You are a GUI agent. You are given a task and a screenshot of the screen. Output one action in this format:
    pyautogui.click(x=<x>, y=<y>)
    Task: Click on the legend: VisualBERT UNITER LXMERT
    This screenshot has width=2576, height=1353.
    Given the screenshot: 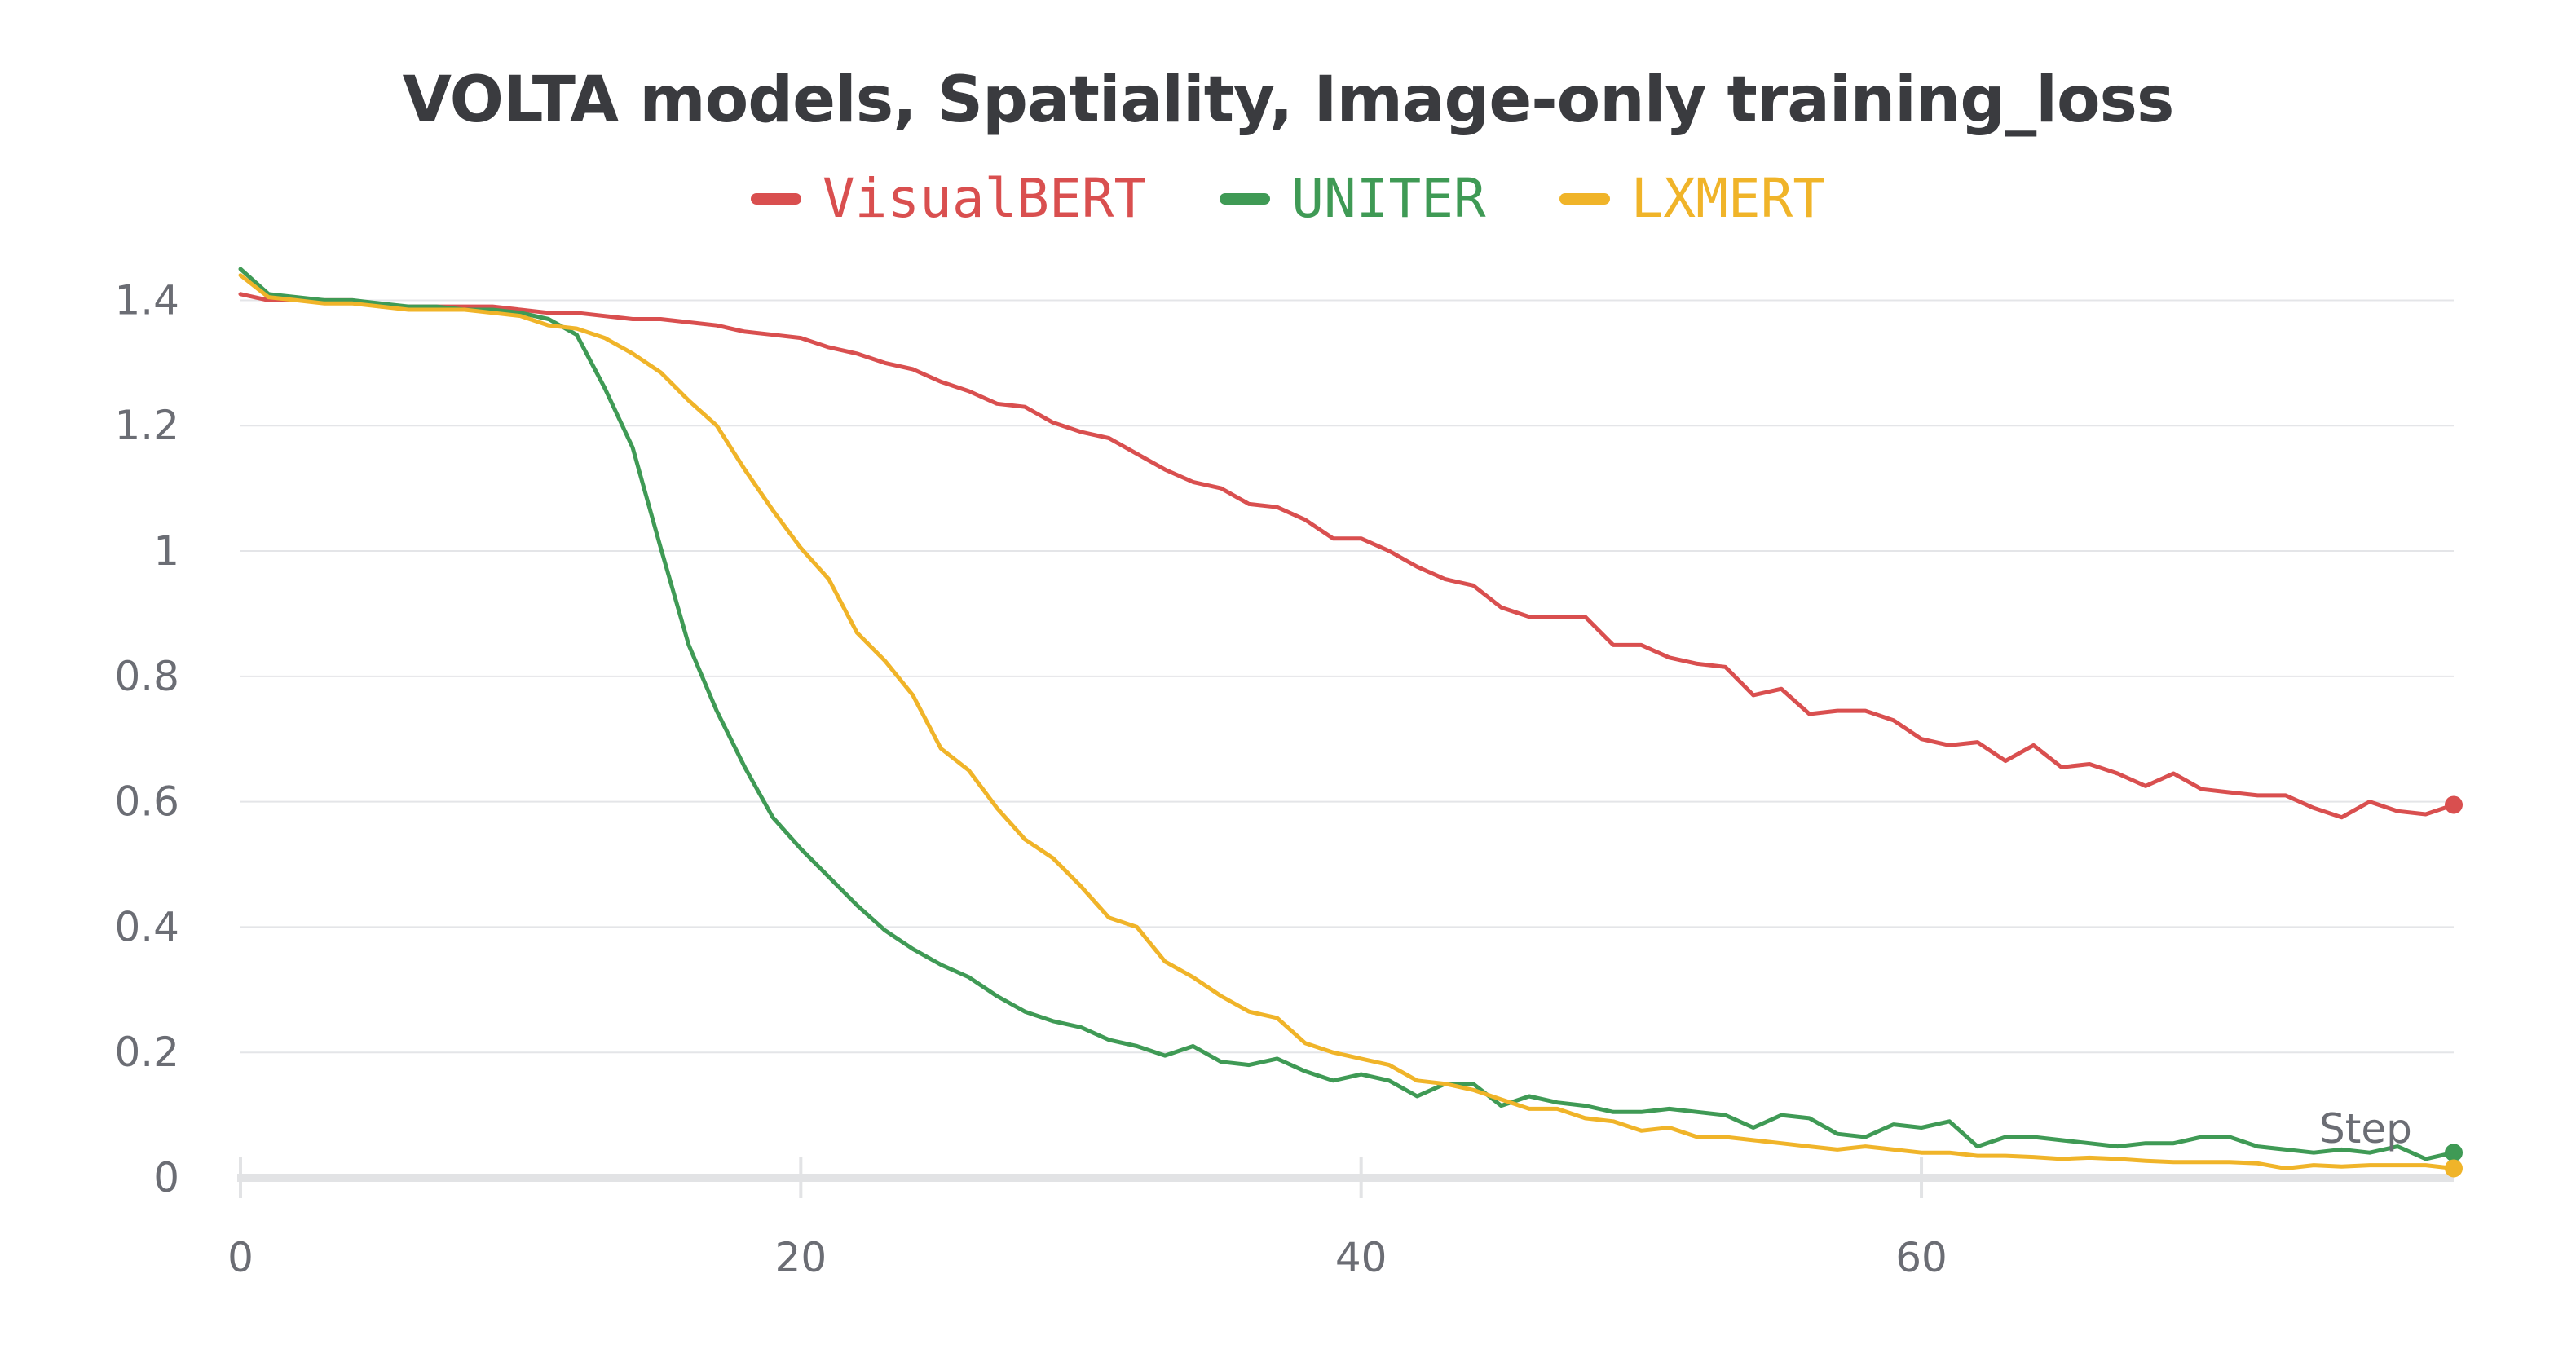 What is the action you would take?
    pyautogui.click(x=1288, y=198)
    